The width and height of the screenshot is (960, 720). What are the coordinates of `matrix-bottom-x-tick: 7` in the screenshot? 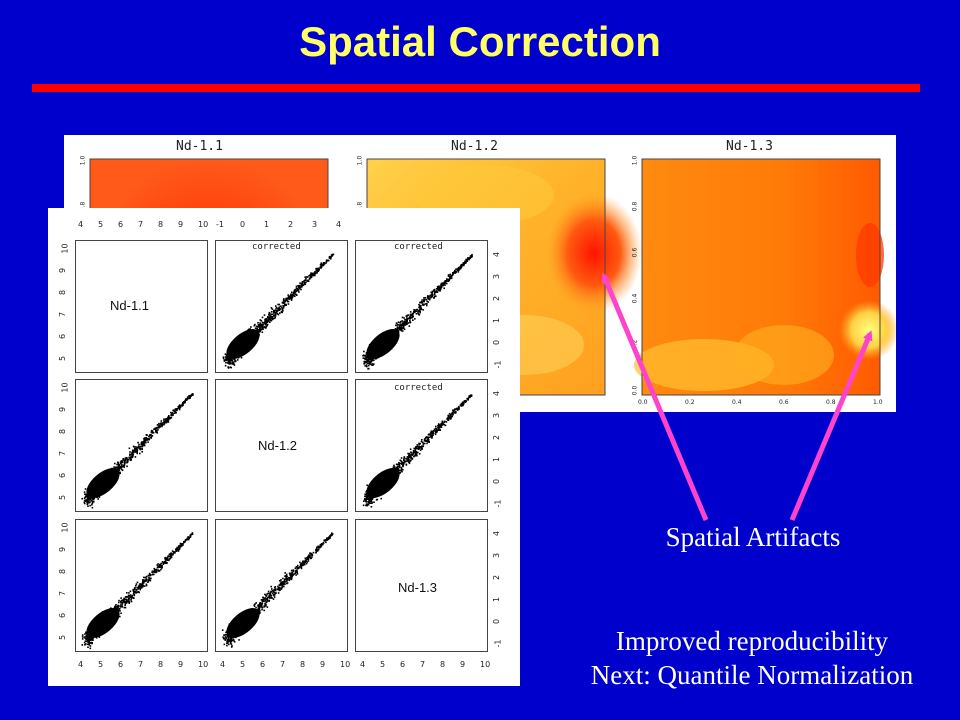 It's located at (423, 664).